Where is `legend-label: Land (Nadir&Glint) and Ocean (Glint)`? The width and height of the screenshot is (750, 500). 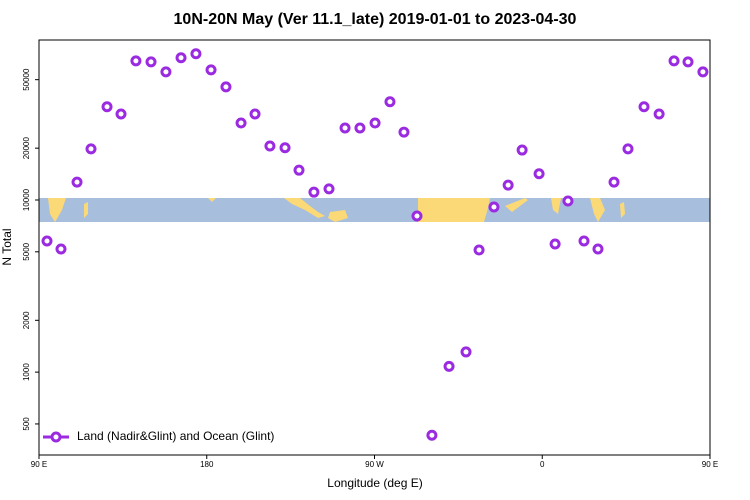 legend-label: Land (Nadir&Glint) and Ocean (Glint) is located at coordinates (175, 436).